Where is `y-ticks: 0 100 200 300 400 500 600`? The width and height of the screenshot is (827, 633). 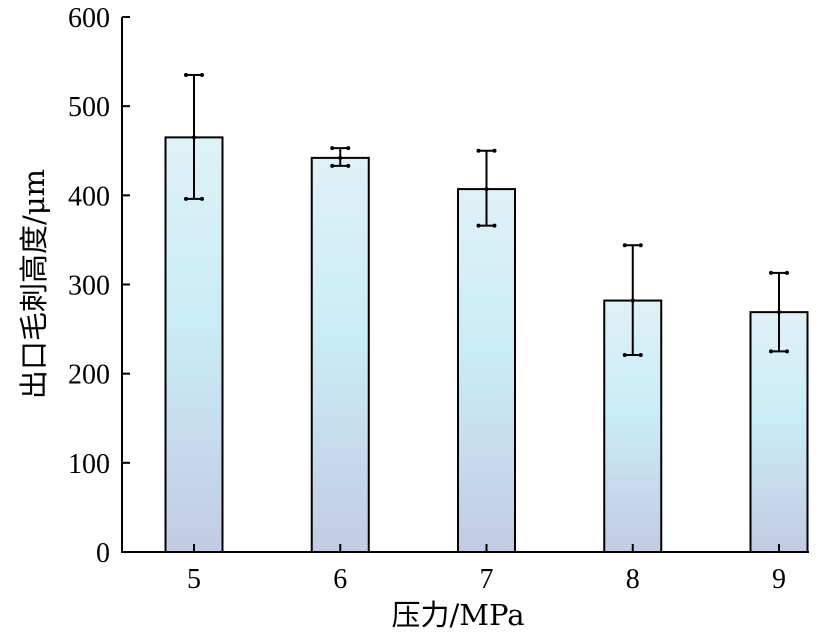
y-ticks: 0 100 200 300 400 500 600 is located at coordinates (99, 286).